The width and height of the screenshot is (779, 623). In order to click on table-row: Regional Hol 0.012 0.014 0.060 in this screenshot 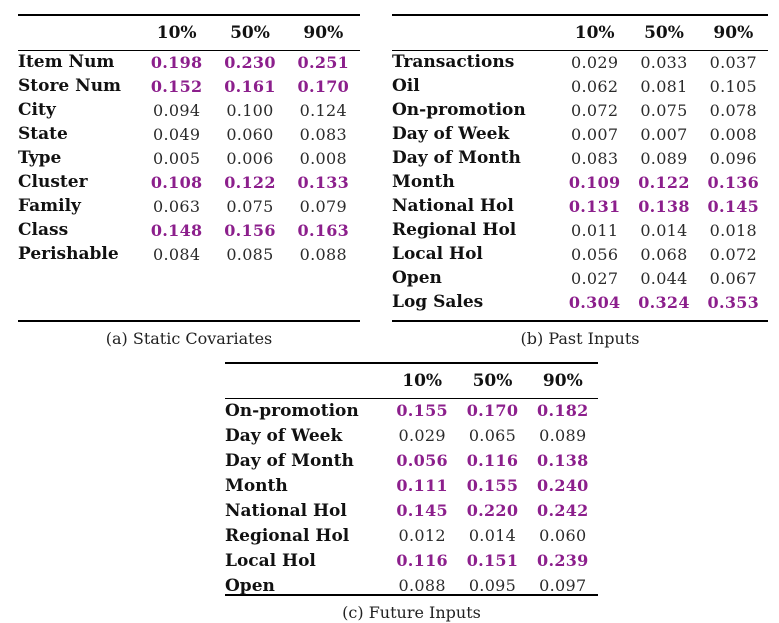, I will do `click(411, 535)`.